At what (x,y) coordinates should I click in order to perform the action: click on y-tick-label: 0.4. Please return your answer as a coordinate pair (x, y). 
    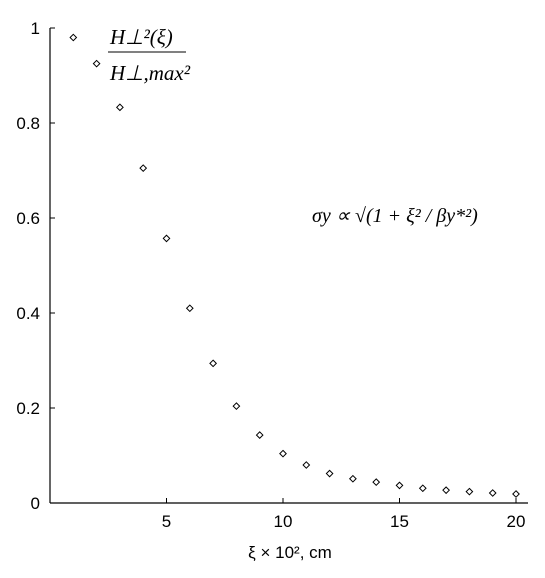
    Looking at the image, I should click on (28, 313).